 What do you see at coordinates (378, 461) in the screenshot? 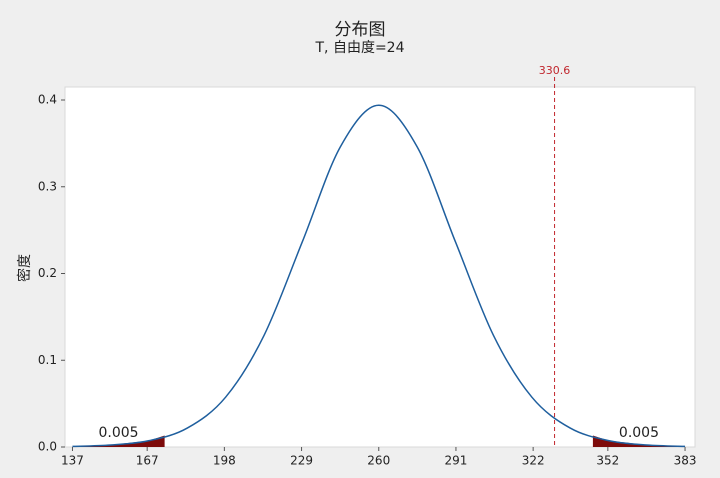
I see `x-tick-label: 260` at bounding box center [378, 461].